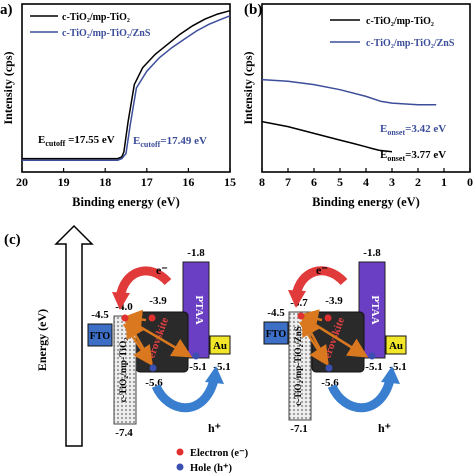 This screenshot has width=474, height=474. What do you see at coordinates (361, 395) in the screenshot?
I see `right-hole-curve` at bounding box center [361, 395].